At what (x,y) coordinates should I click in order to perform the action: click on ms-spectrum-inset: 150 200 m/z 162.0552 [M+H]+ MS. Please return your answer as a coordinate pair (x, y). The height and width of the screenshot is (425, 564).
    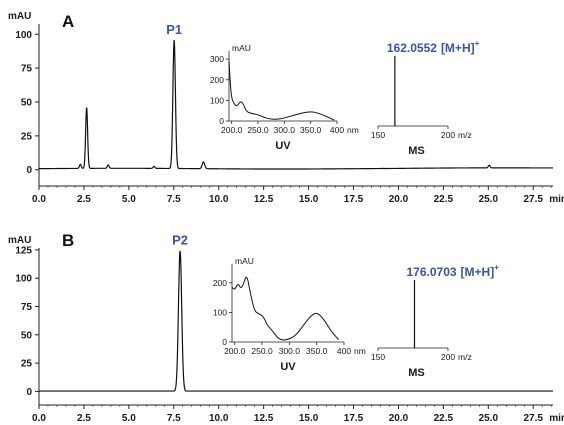
    Looking at the image, I should click on (425, 98).